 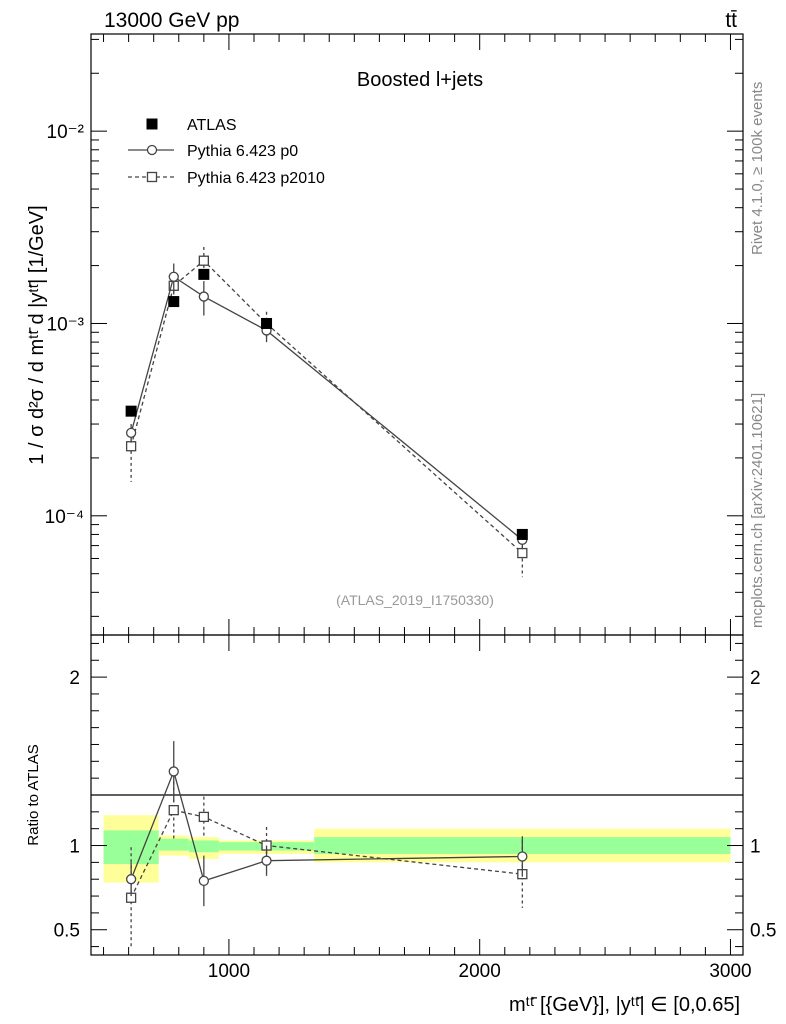 What do you see at coordinates (256, 178) in the screenshot?
I see `legend-label: Pythia 6.423 p2010` at bounding box center [256, 178].